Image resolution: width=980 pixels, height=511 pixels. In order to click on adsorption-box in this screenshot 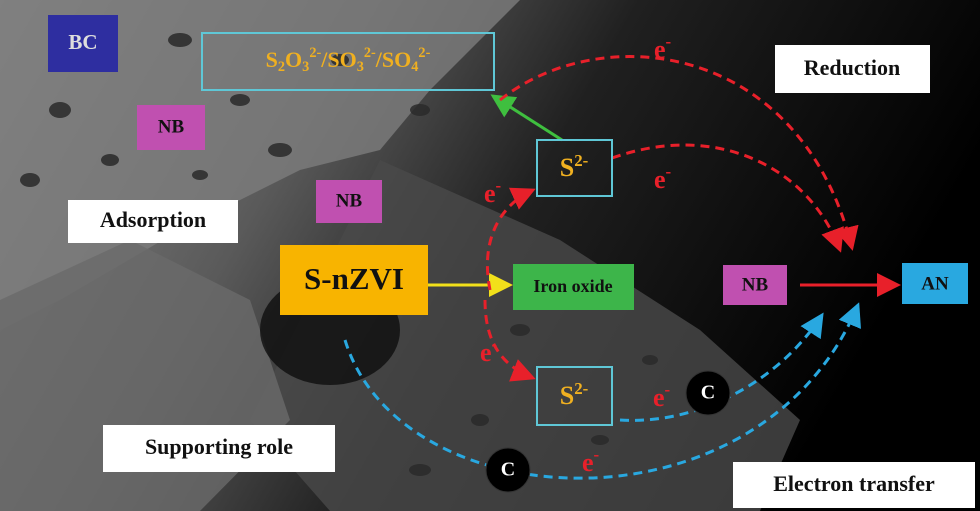, I will do `click(153, 221)`.